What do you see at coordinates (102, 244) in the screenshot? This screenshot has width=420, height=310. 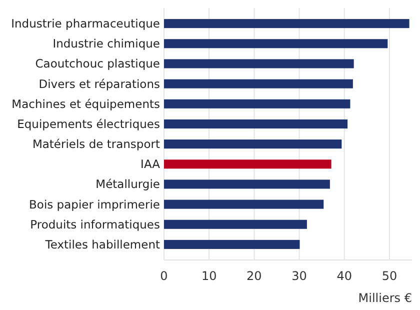 I see `y-tick-label: Textiles habillement` at bounding box center [102, 244].